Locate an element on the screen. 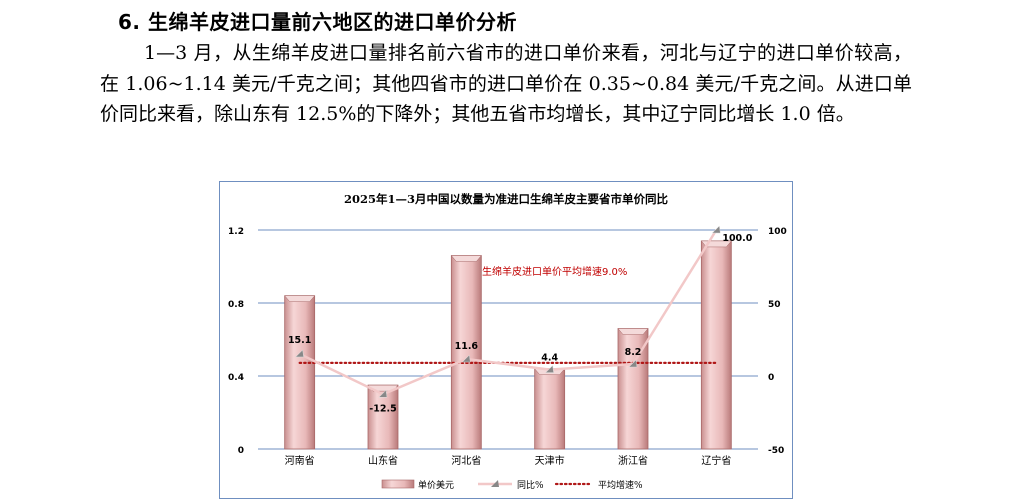  left-tick-label: 0 is located at coordinates (241, 451).